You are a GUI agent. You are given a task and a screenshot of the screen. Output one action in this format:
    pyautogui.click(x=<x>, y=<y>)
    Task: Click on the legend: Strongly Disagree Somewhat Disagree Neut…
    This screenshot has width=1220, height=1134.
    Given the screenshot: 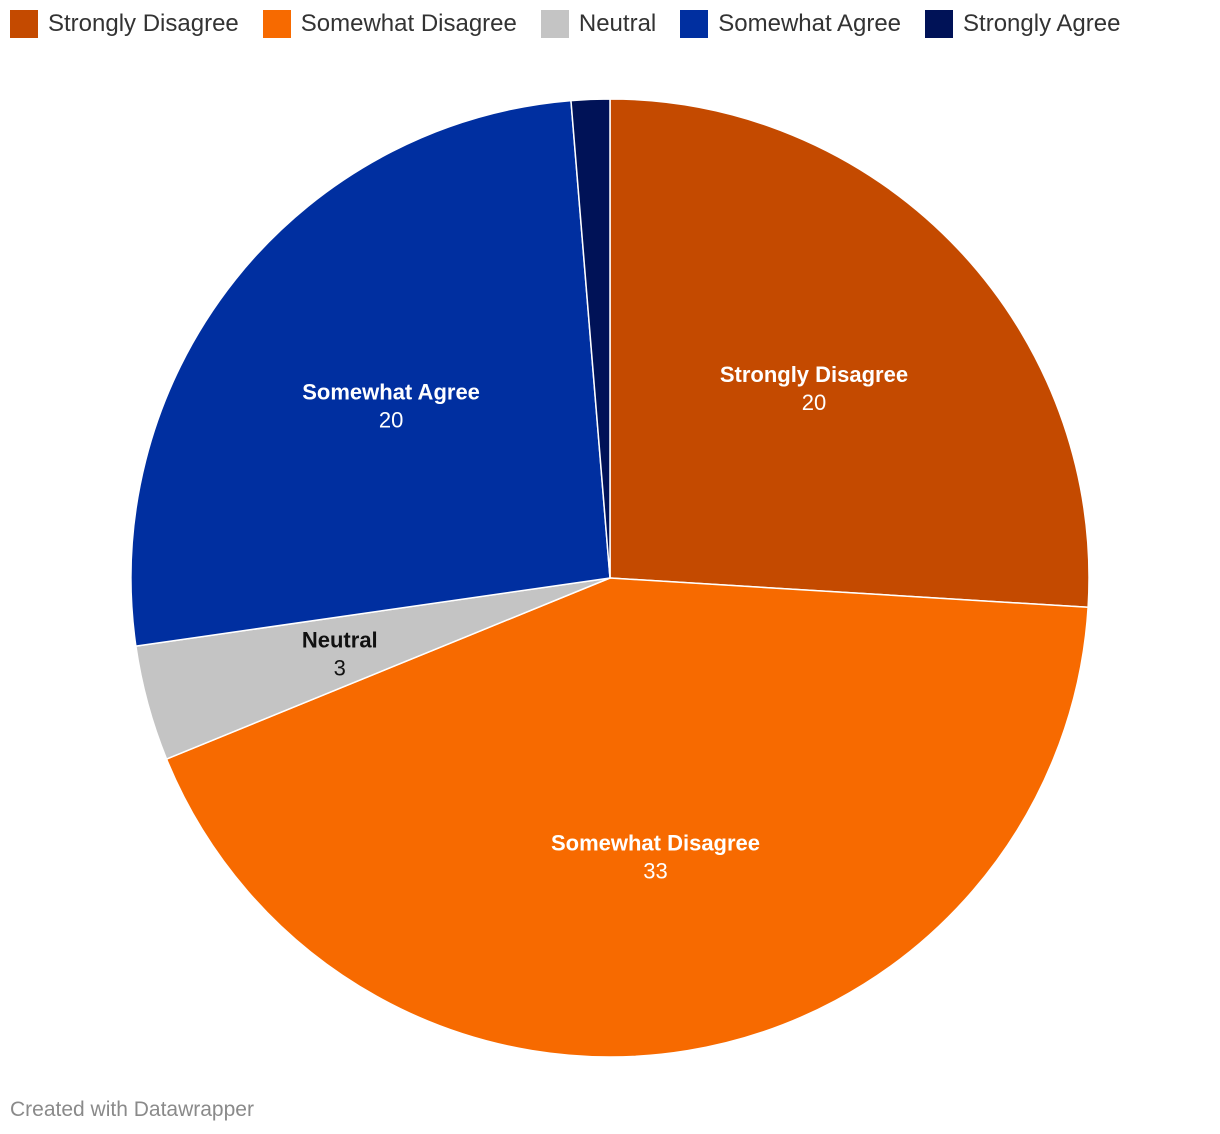 What is the action you would take?
    pyautogui.click(x=565, y=24)
    